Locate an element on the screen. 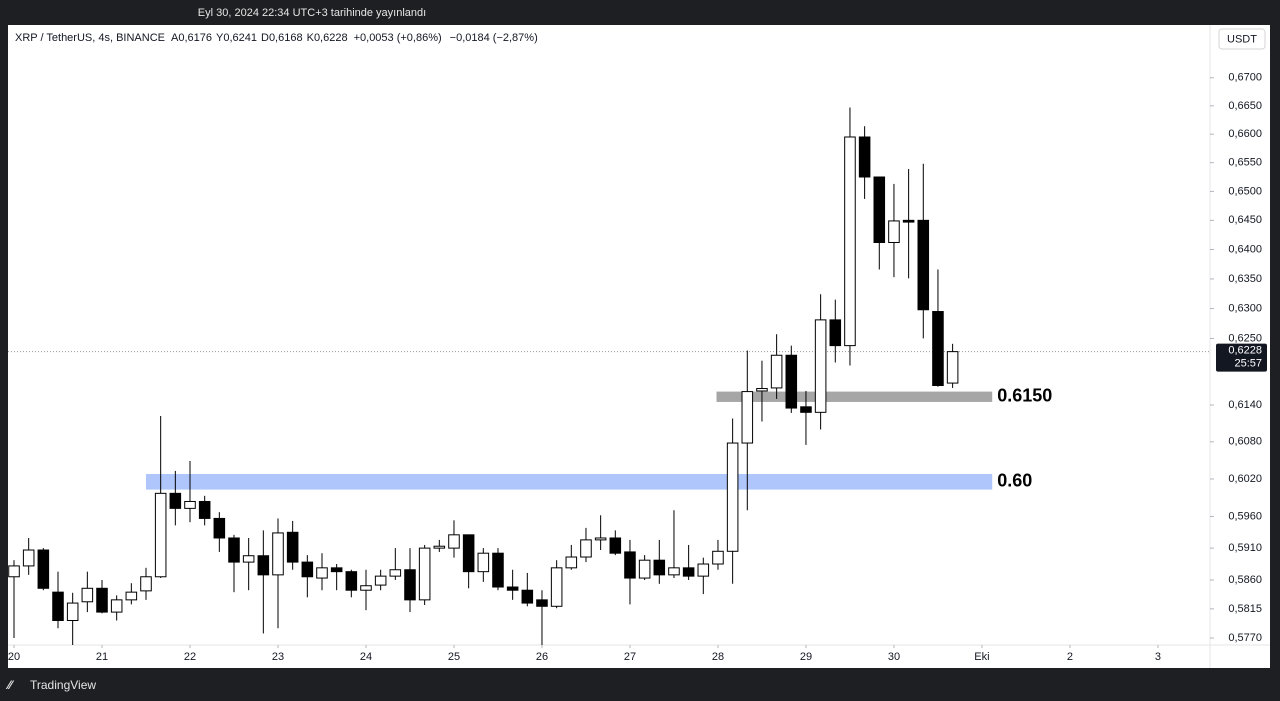 The image size is (1280, 701). y-tick-label: 0,5860 is located at coordinates (1245, 580).